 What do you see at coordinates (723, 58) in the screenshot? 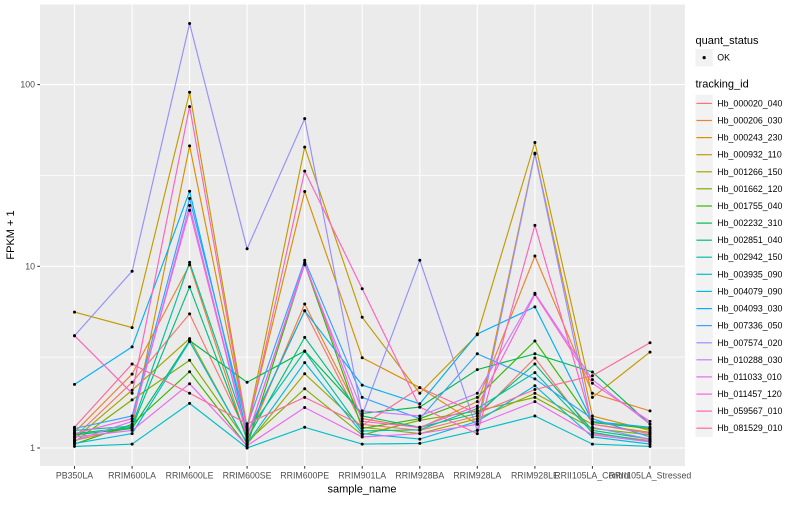
I see `svg-text: OK` at bounding box center [723, 58].